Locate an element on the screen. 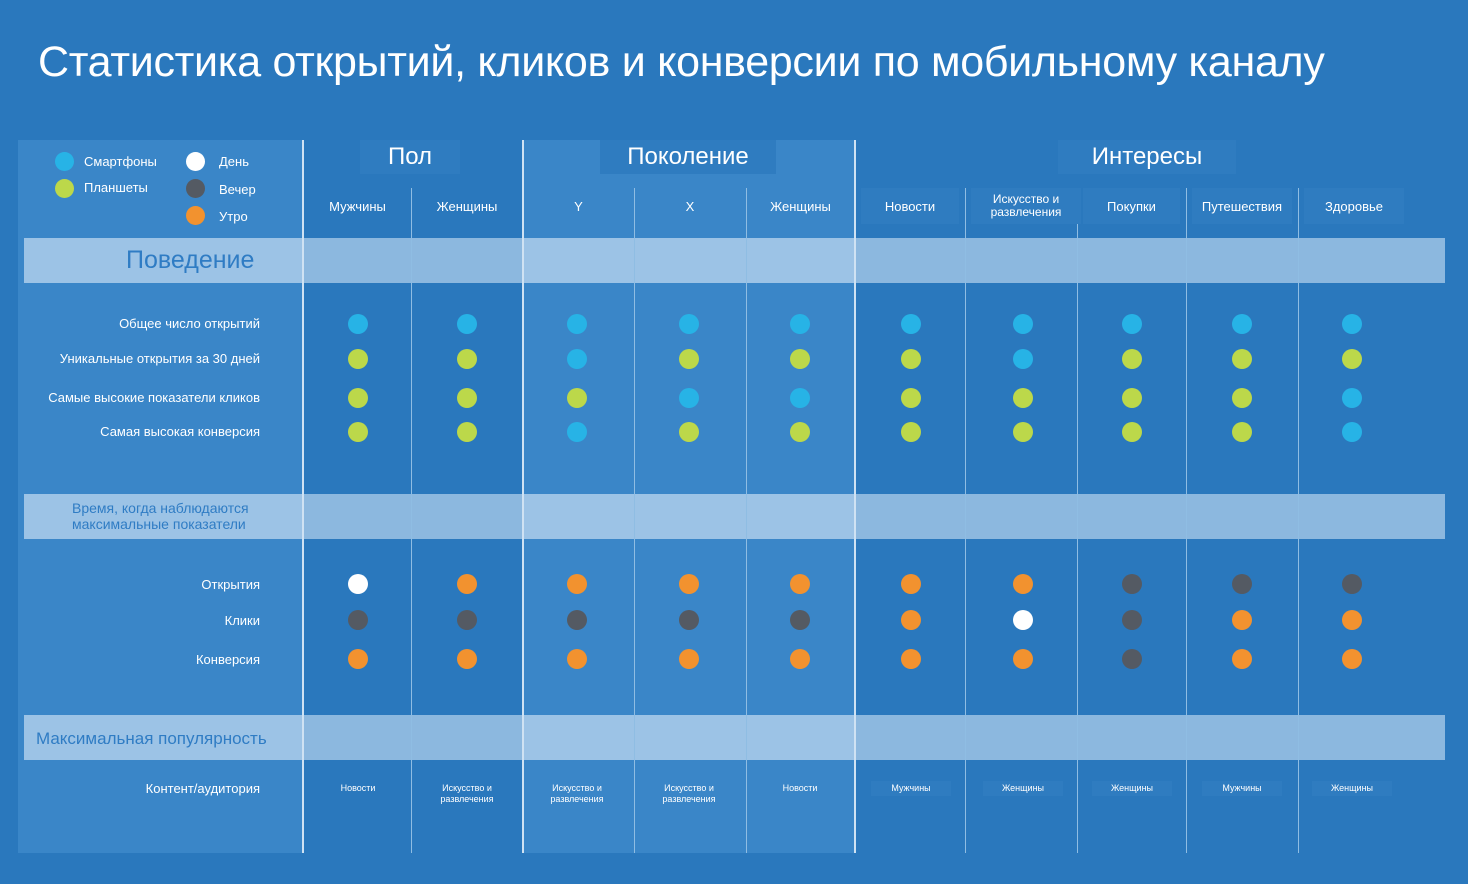 This screenshot has height=884, width=1468. column-header: Покупки is located at coordinates (1131, 206).